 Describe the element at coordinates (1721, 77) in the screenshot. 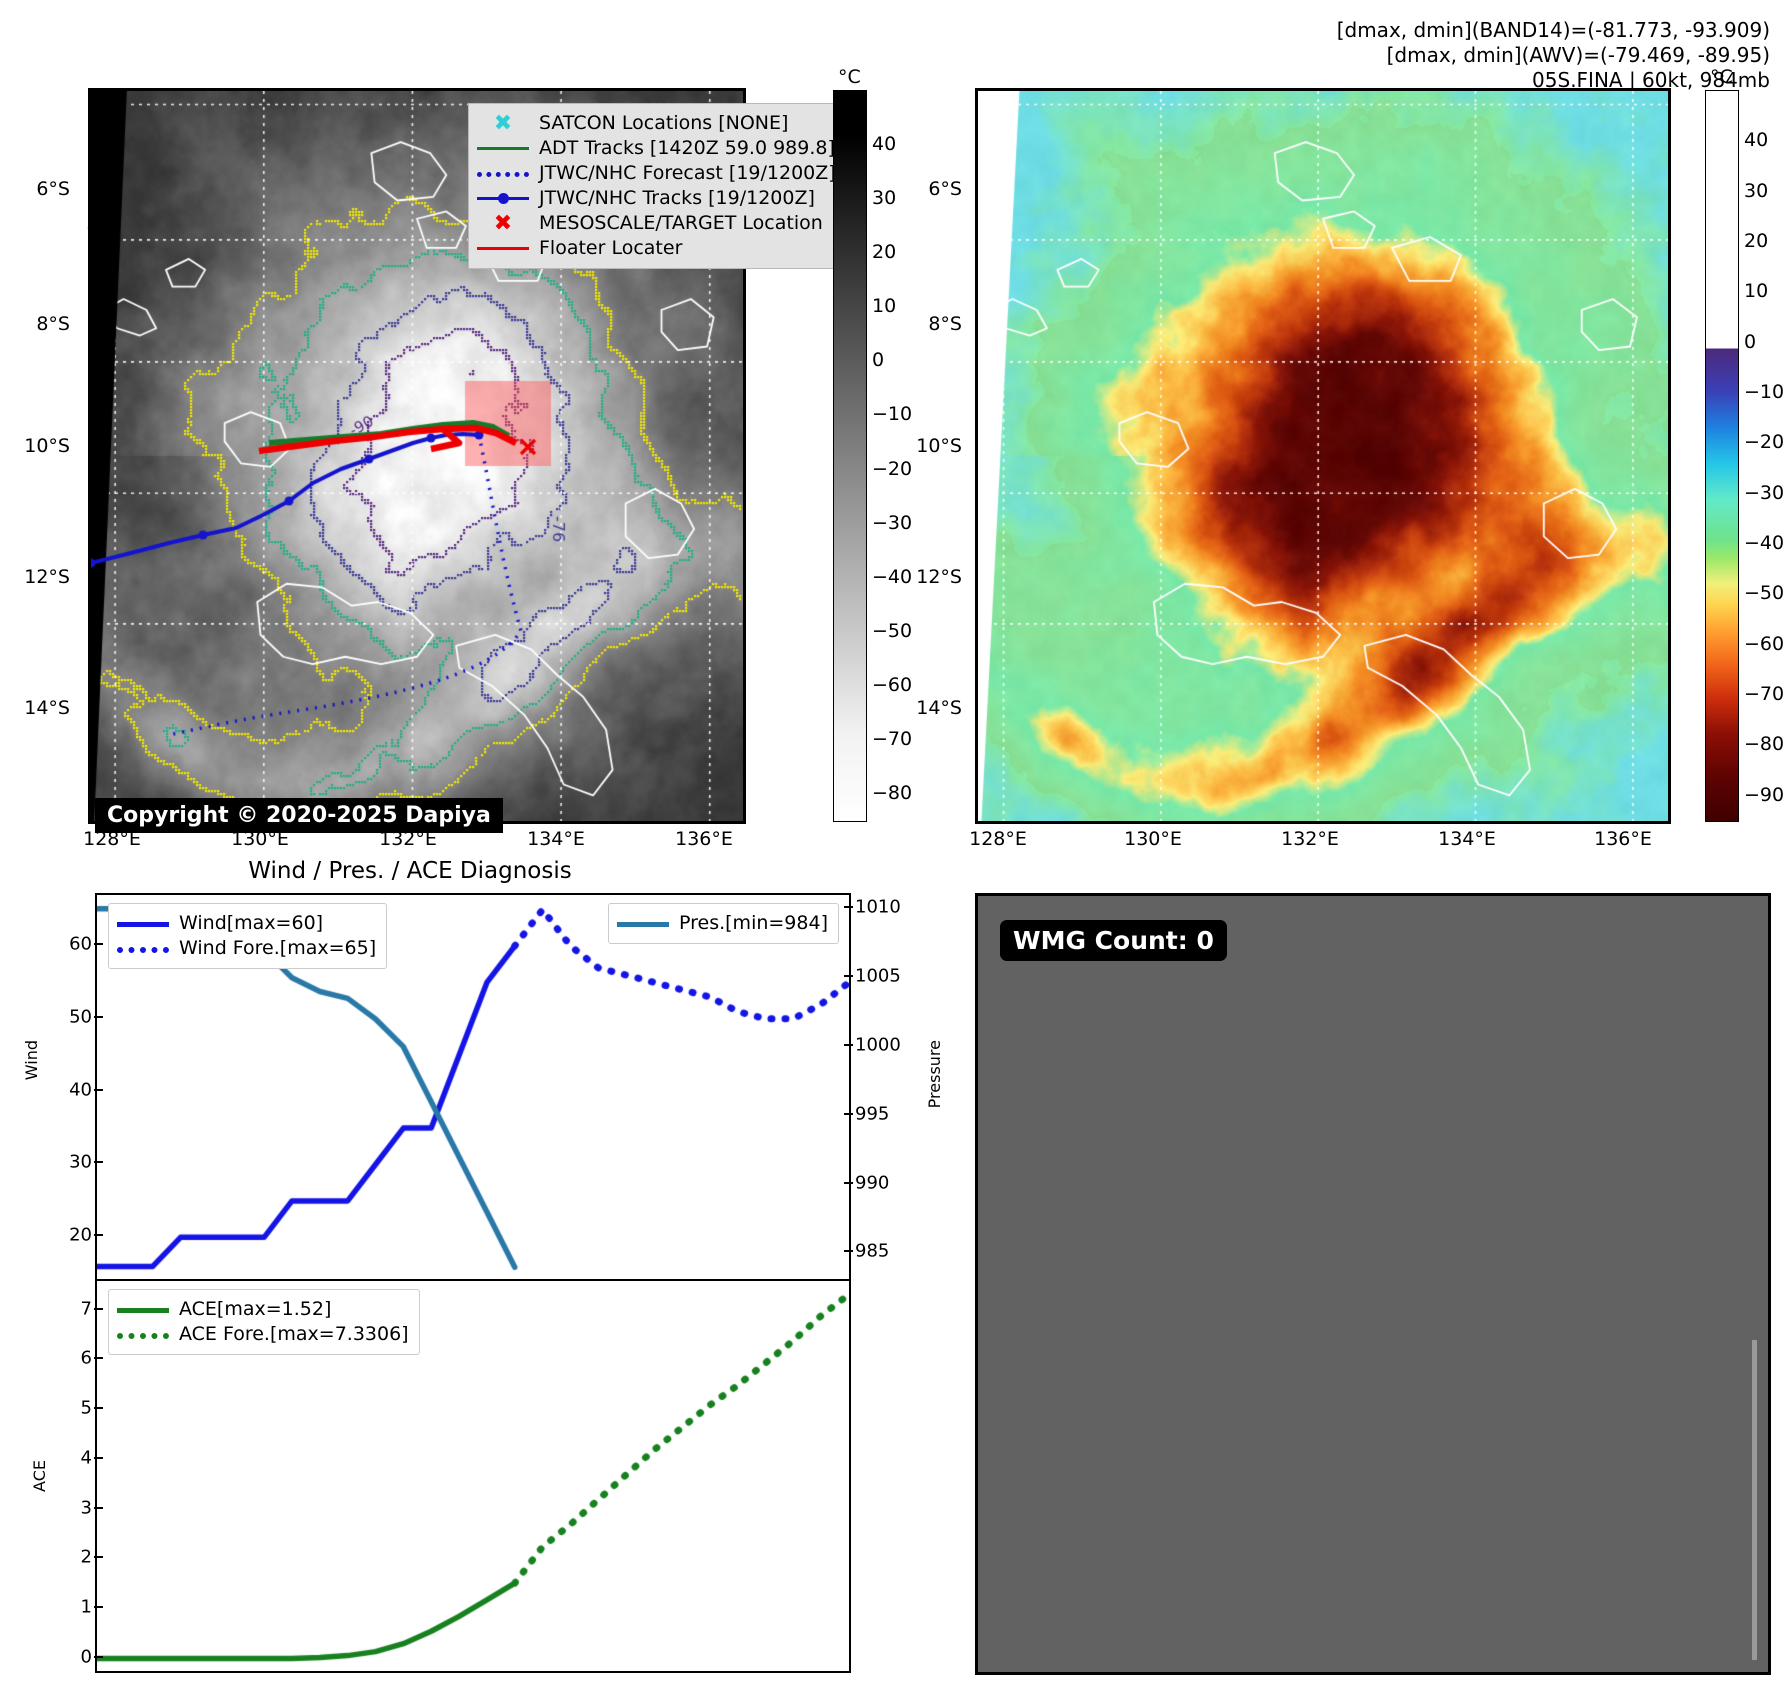

I see `right-colorbar-unit-label: °C` at that location.